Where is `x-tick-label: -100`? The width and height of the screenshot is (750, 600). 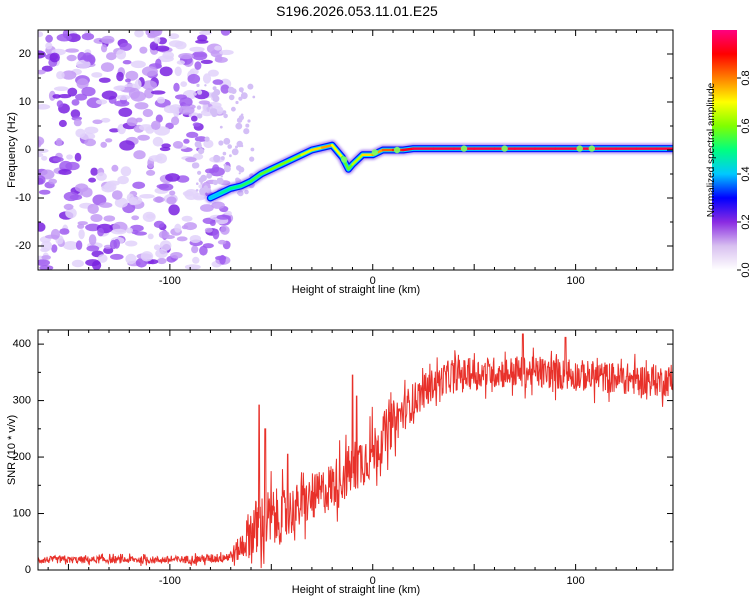
x-tick-label: -100 is located at coordinates (170, 281).